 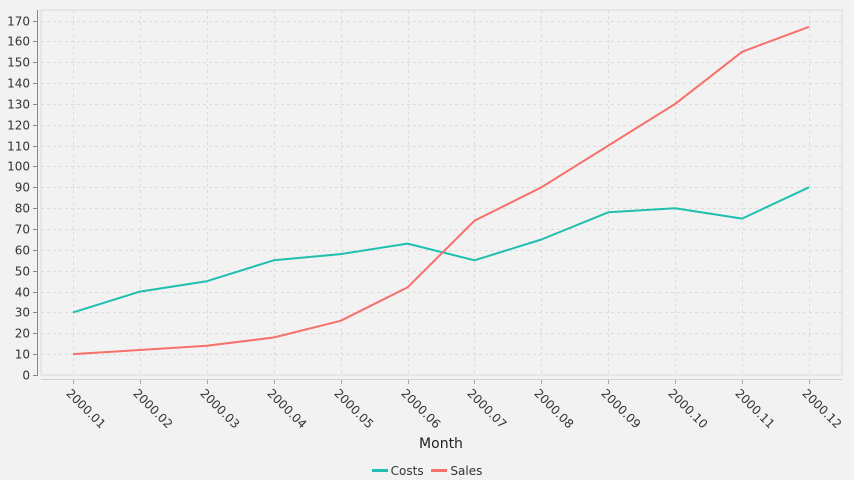 What do you see at coordinates (18, 126) in the screenshot?
I see `y-tick-label: 120` at bounding box center [18, 126].